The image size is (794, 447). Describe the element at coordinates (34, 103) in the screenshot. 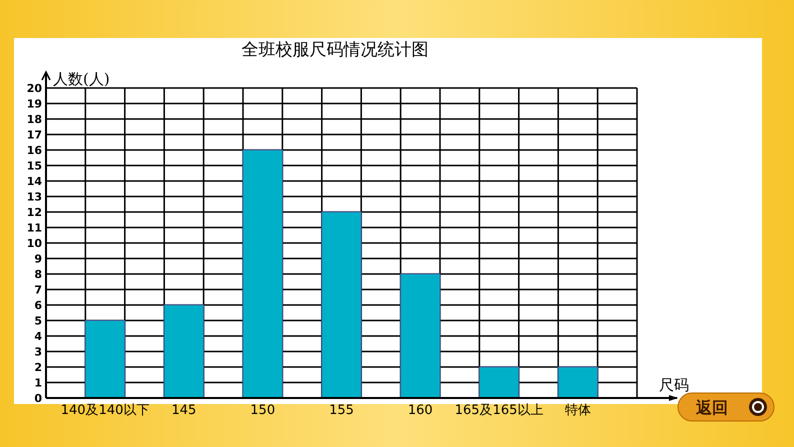

I see `y-tick-label: 19` at that location.